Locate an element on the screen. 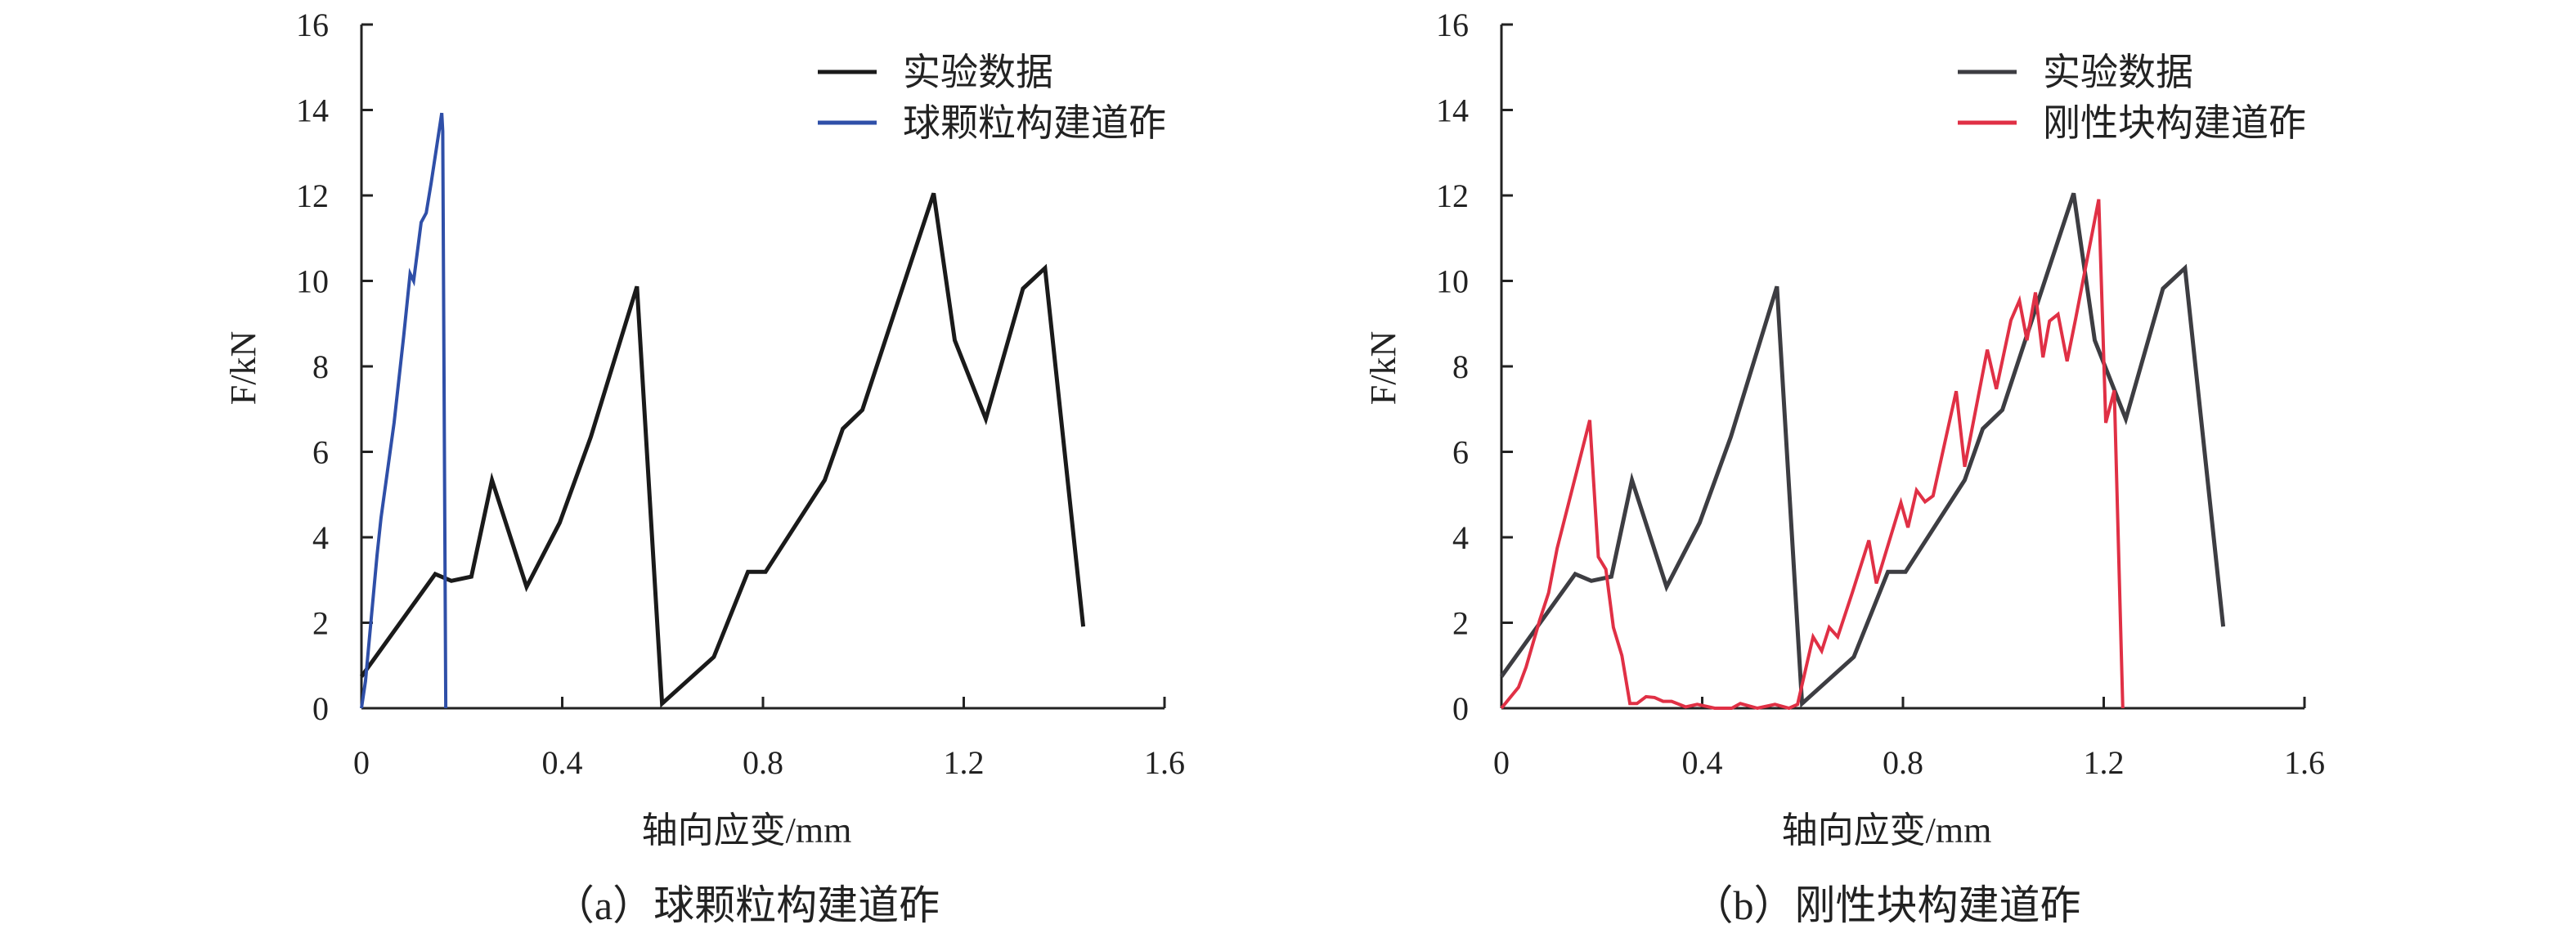  figure-caption: （a）球颗粒构建道砟 is located at coordinates (747, 905).